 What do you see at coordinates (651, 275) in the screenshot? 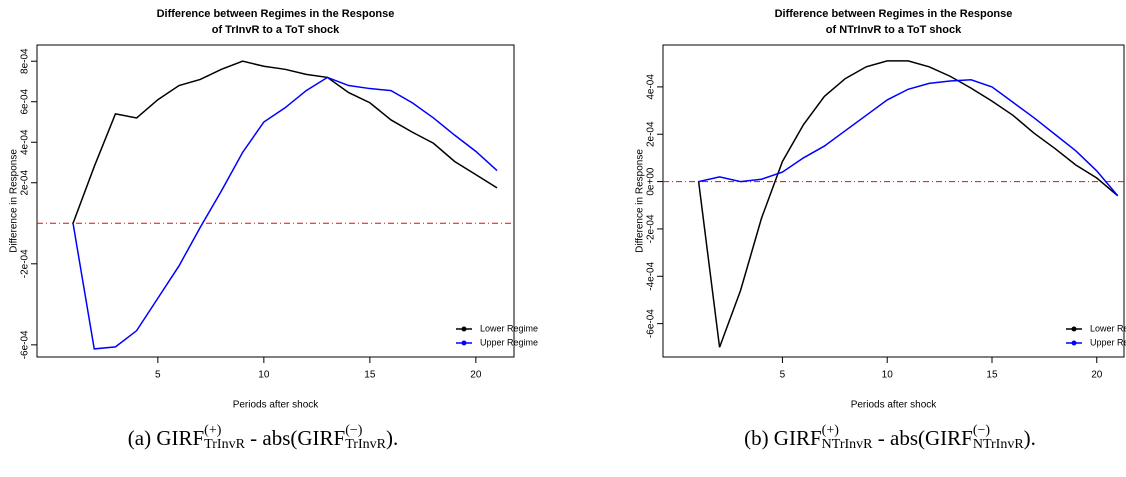
I see `y-tick-label: -4e-04` at bounding box center [651, 275].